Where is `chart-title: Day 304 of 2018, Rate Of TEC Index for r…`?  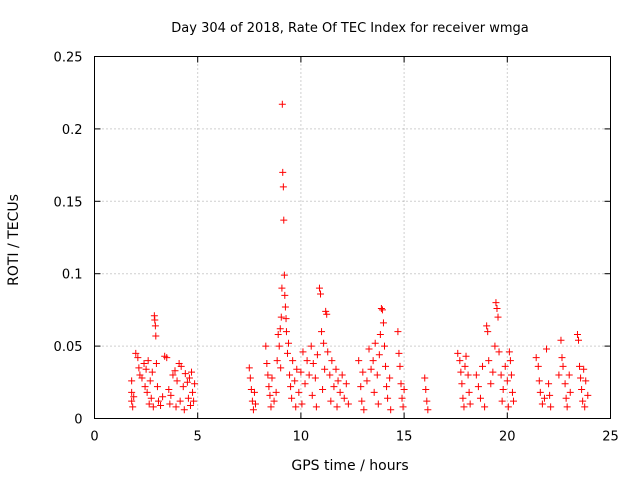
chart-title: Day 304 of 2018, Rate Of TEC Index for r… is located at coordinates (349, 28).